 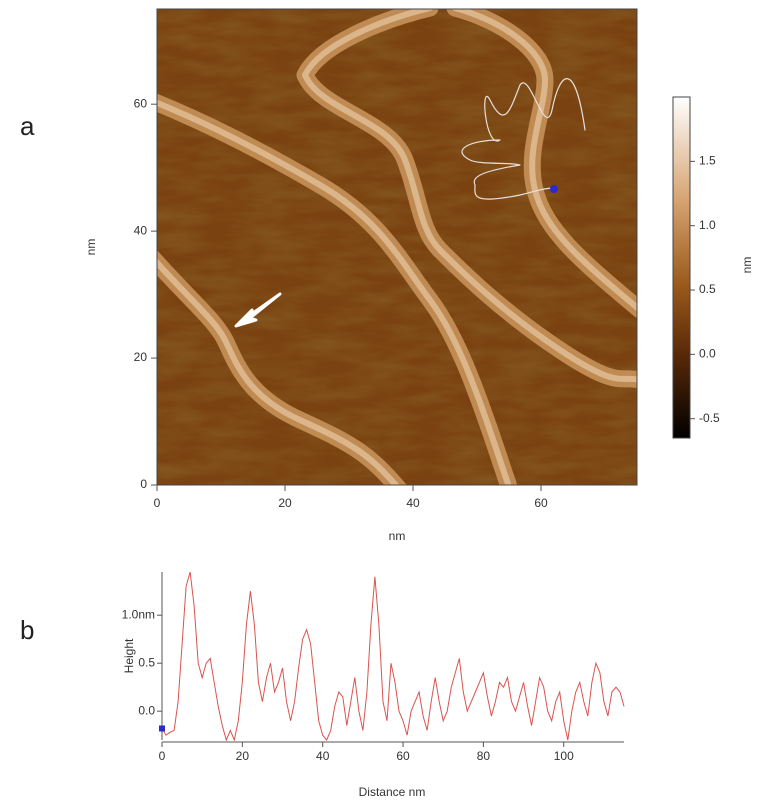 I want to click on y-tick-label: 0.0, so click(x=146, y=710).